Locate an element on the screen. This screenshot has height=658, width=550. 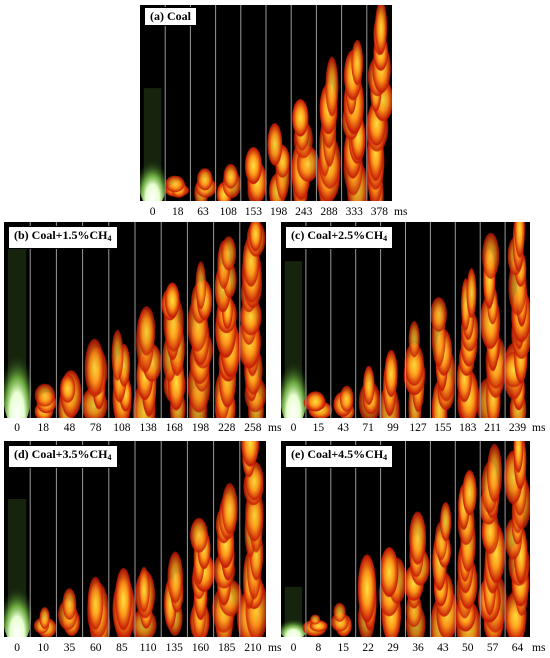
time-label-c-8: 211 is located at coordinates (493, 428).